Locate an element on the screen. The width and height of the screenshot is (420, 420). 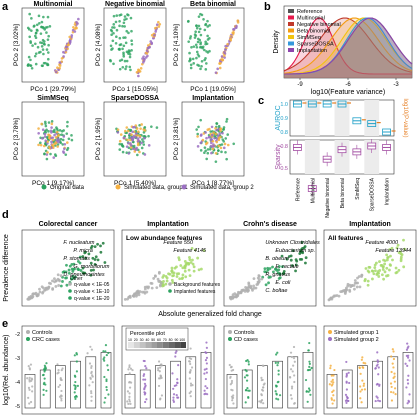
sparsity-tick: 0.5 is located at coordinates (284, 169).